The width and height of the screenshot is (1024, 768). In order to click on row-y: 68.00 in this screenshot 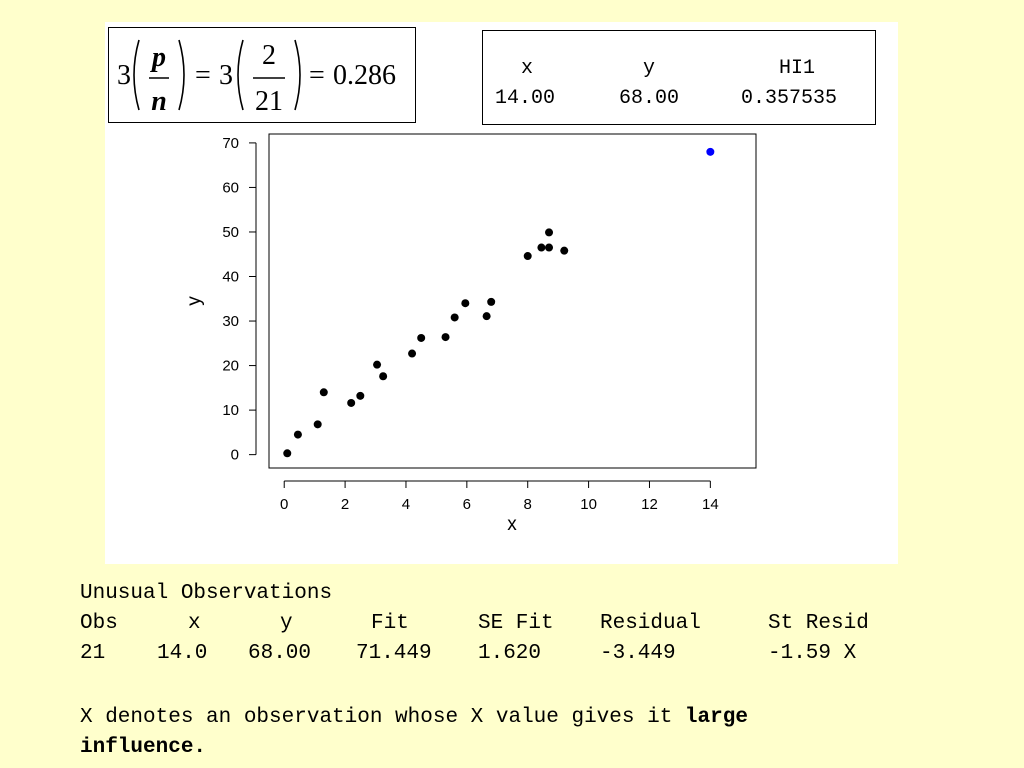, I will do `click(280, 653)`.